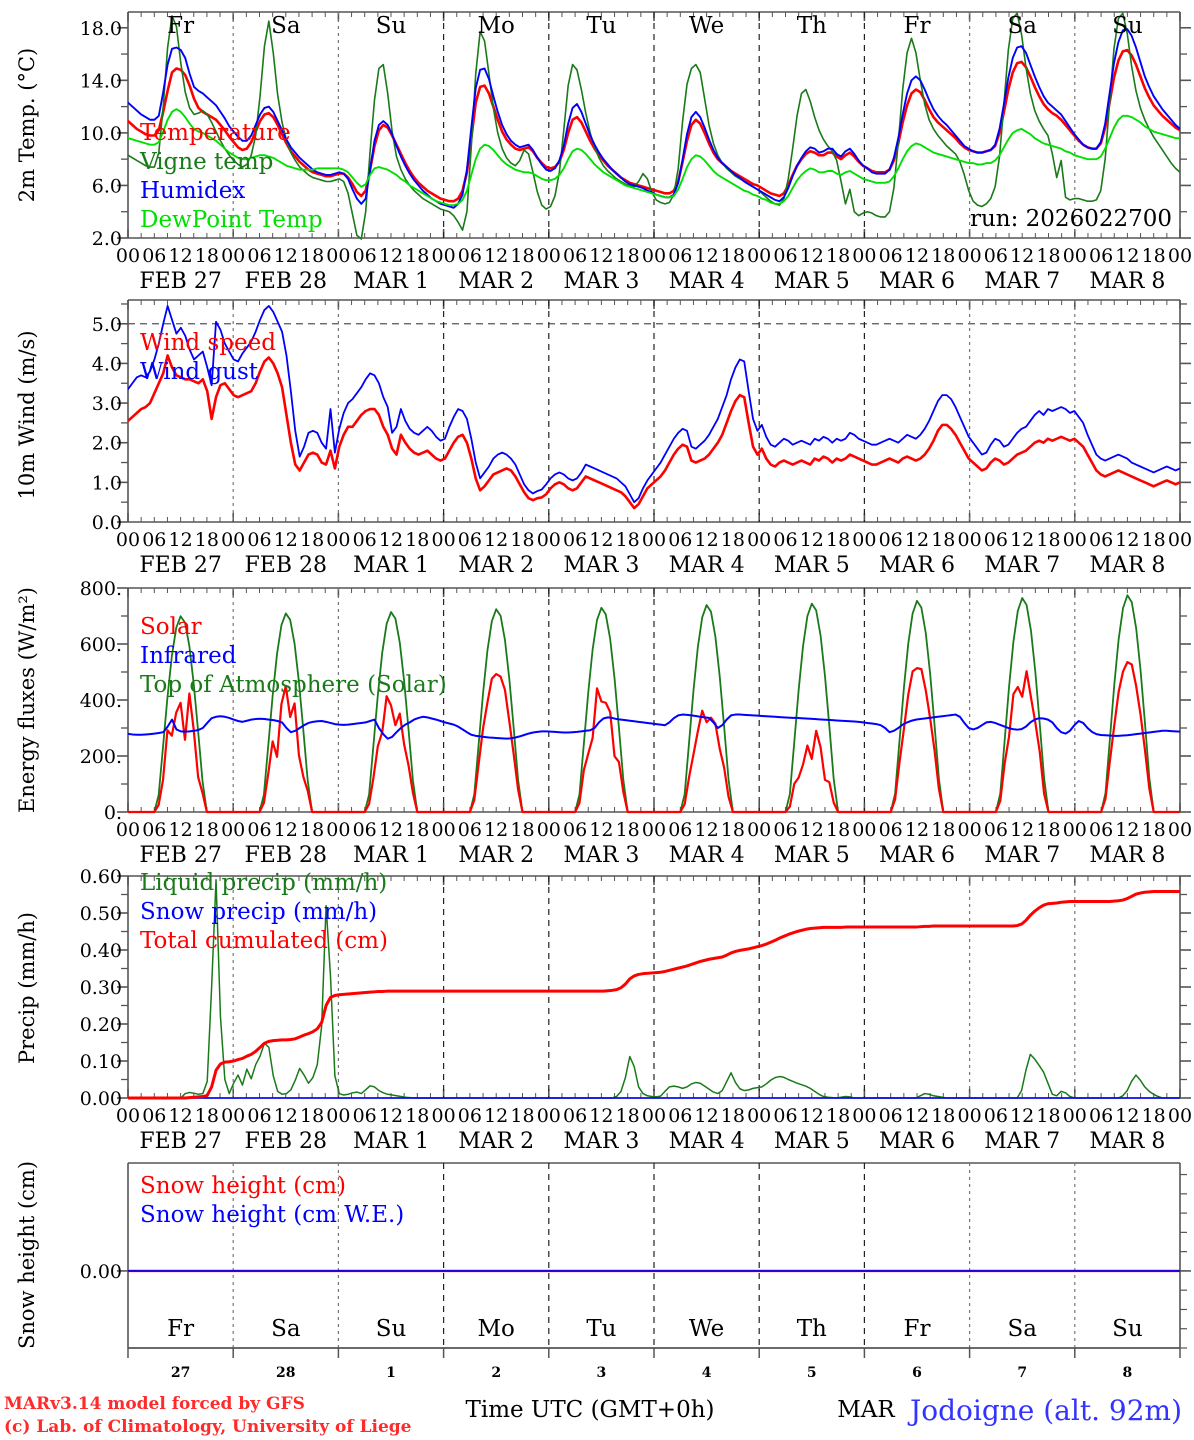 Image resolution: width=1194 pixels, height=1440 pixels. Describe the element at coordinates (107, 239) in the screenshot. I see `ytick-label: 2.0` at that location.